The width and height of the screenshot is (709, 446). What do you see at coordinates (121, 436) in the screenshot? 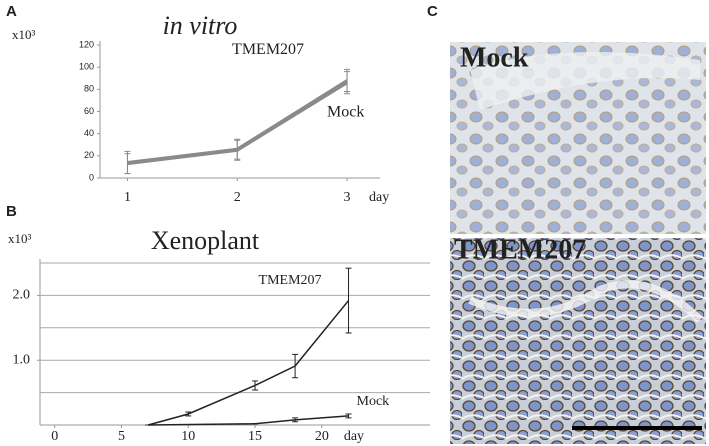
I see `x-tick-label: 5` at bounding box center [121, 436].